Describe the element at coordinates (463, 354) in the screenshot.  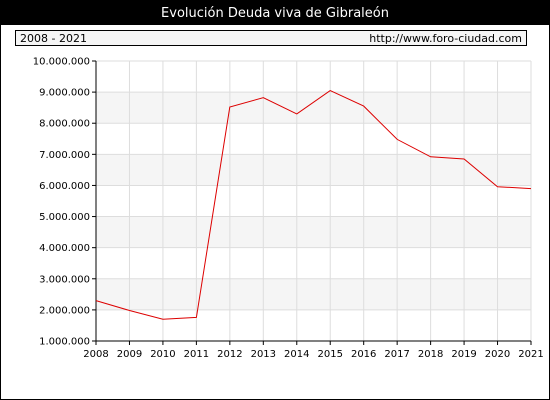
I see `x-tick-label: 2019` at that location.